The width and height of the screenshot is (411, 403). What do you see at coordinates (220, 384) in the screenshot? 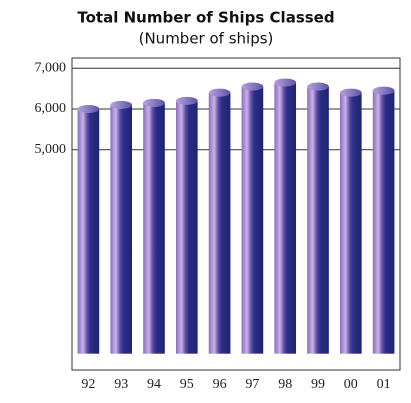
I see `x-tick-label: 96` at bounding box center [220, 384].